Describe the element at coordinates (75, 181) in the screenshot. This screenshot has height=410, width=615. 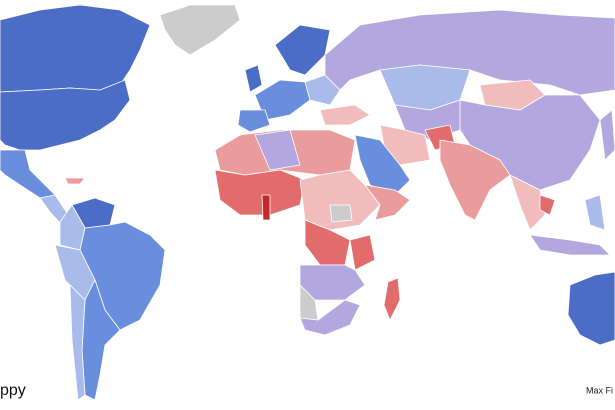
I see `caribbean` at that location.